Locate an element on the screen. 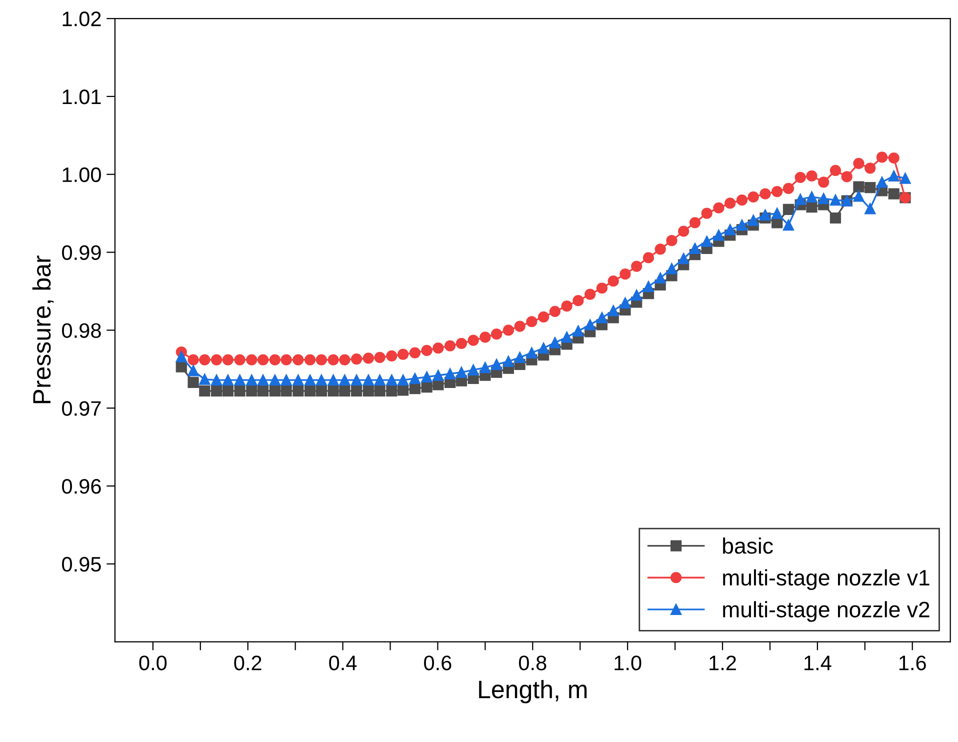 Image resolution: width=958 pixels, height=742 pixels. x-tick-label: 1.6 is located at coordinates (912, 663).